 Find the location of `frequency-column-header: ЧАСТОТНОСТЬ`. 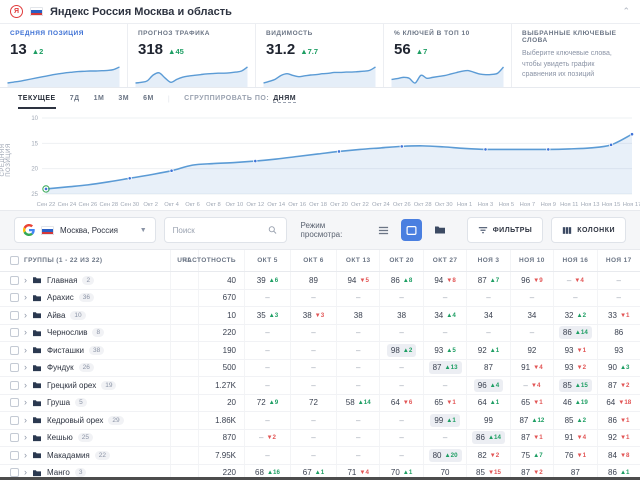

frequency-column-header: ЧАСТОТНОСТЬ is located at coordinates (213, 260).